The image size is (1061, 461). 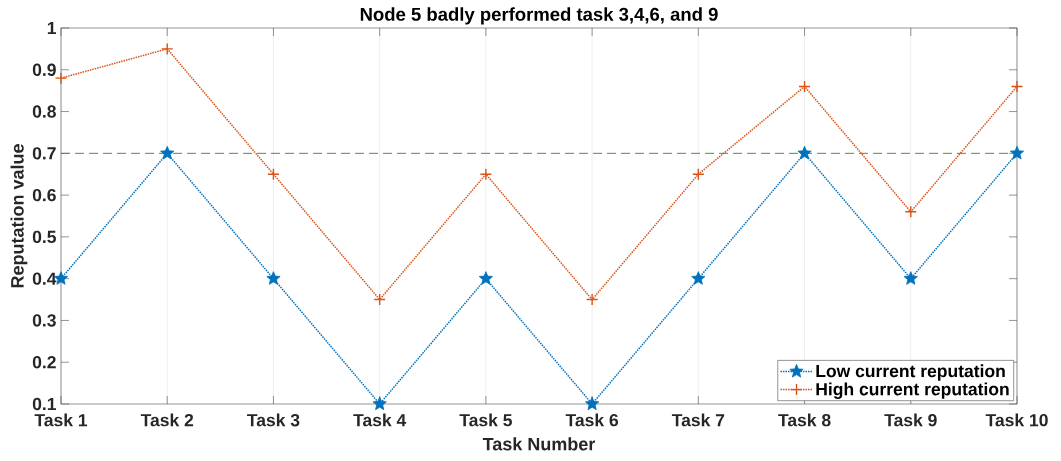 I want to click on legend-label: High current reputation, so click(x=912, y=390).